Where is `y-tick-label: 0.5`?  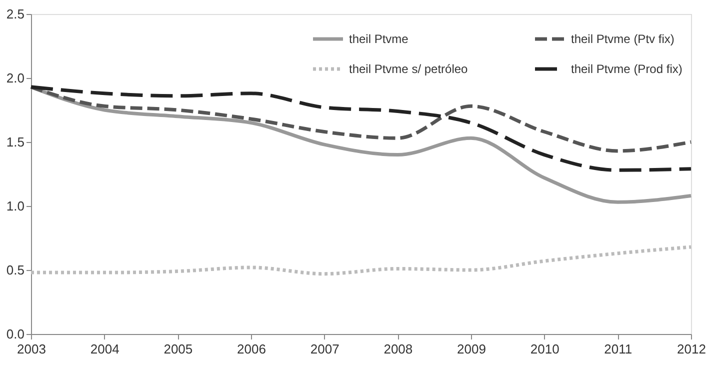
y-tick-label: 0.5 is located at coordinates (15, 270).